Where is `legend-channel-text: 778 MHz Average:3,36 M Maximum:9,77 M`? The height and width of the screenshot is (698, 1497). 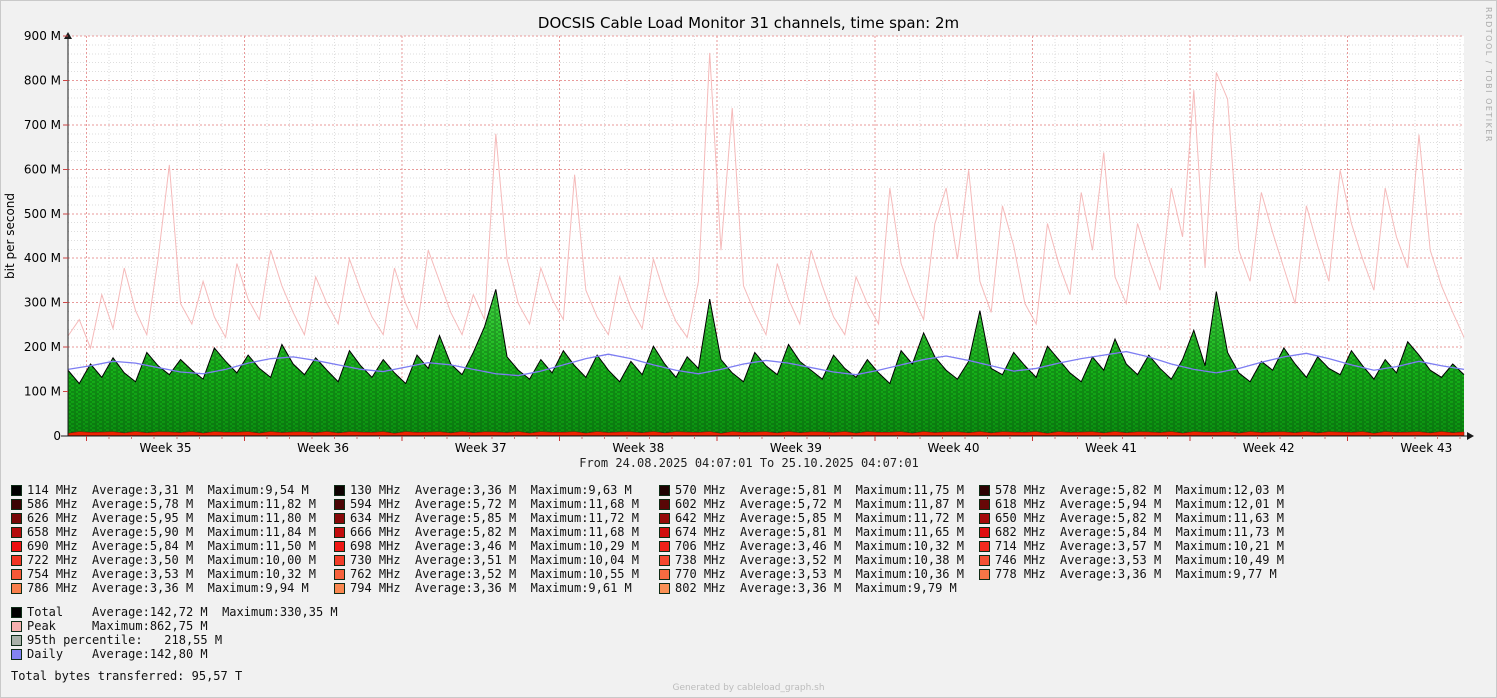
legend-channel-text: 778 MHz Average:3,36 M Maximum:9,77 M is located at coordinates (1136, 574).